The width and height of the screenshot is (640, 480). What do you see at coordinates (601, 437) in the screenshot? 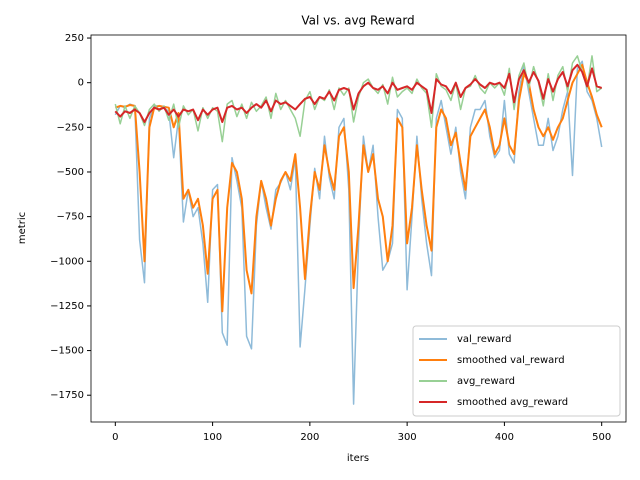
I see `x-tick-label: 500` at bounding box center [601, 437].